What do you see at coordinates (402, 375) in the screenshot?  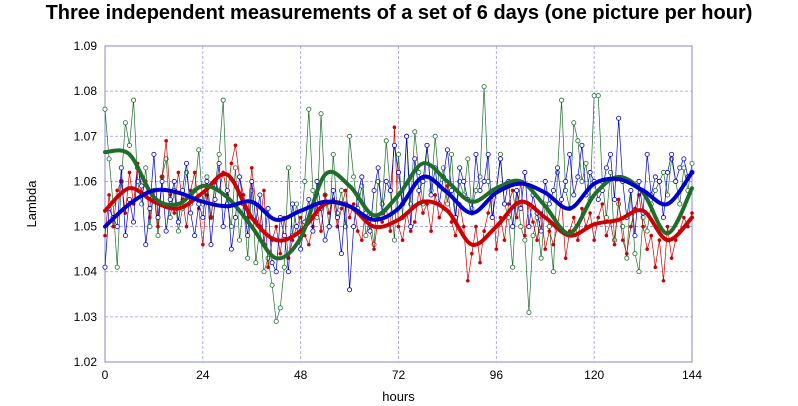 I see `x-axis-ticks: 0 24 48 72 96 120 144` at bounding box center [402, 375].